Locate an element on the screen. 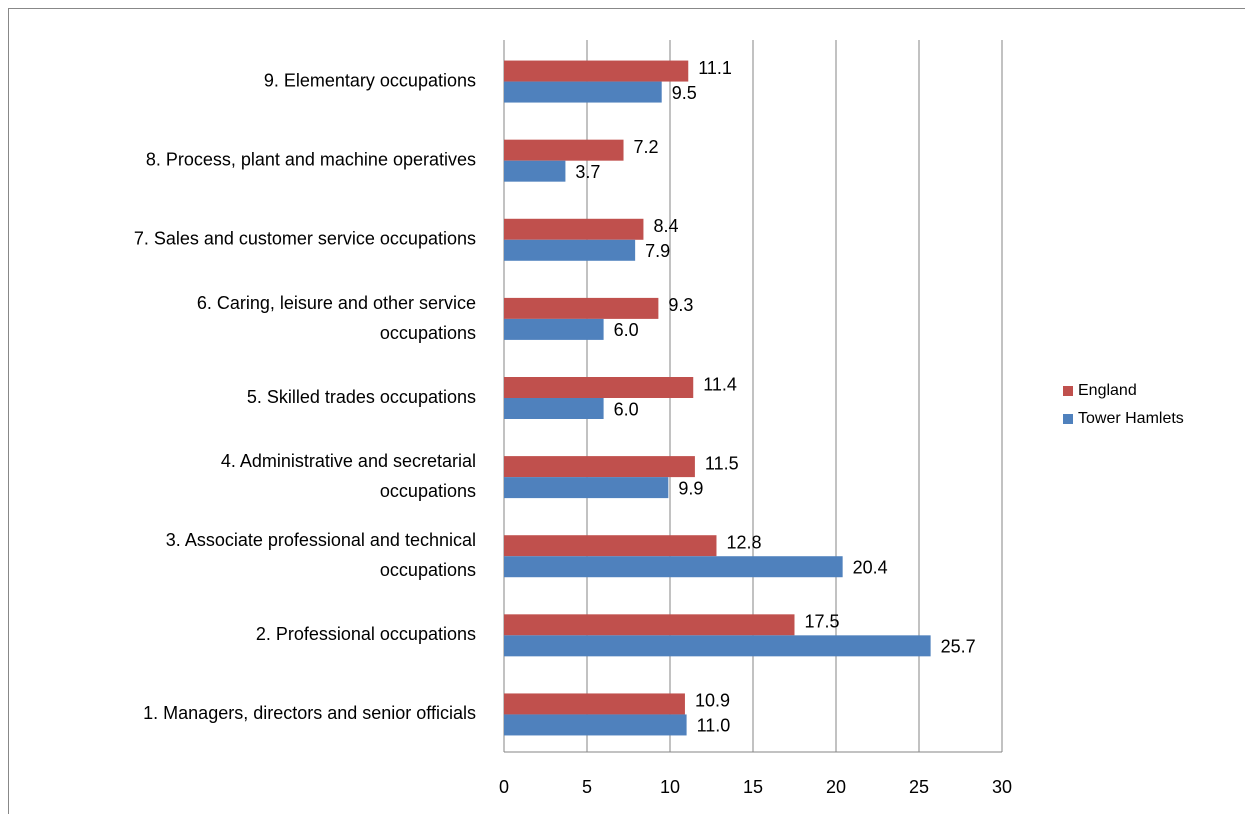 This screenshot has height=814, width=1245. y-tick-label: 5. Skilled trades occupations is located at coordinates (361, 397).